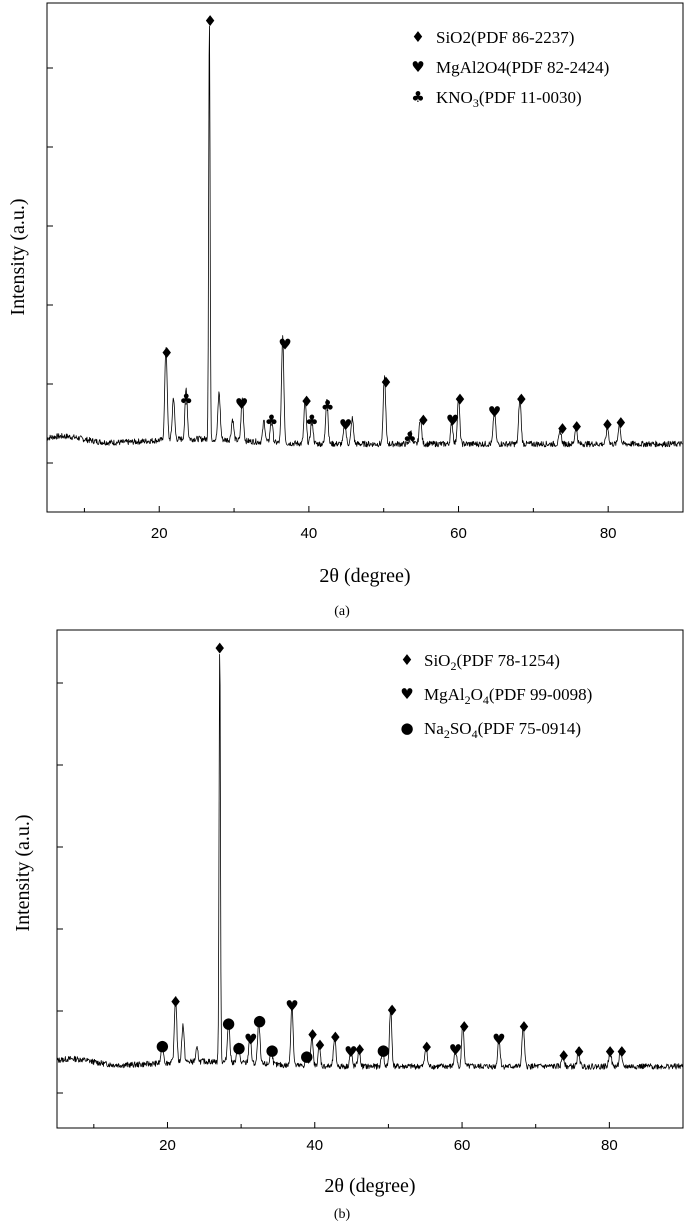 This screenshot has height=1223, width=685. What do you see at coordinates (350, 524) in the screenshot?
I see `panel-a-x-ticks: 20 40 60 80` at bounding box center [350, 524].